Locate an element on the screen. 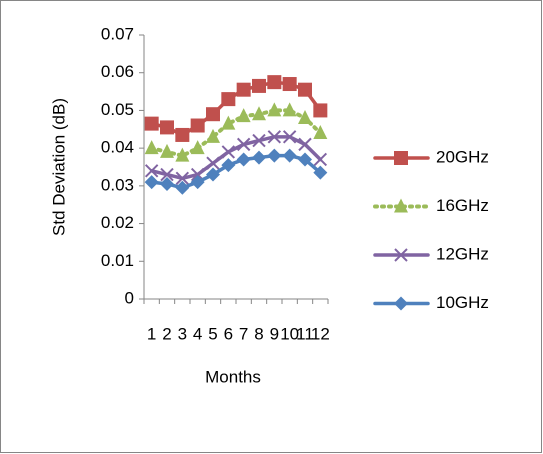  x-tick-label: 1 is located at coordinates (151, 333).